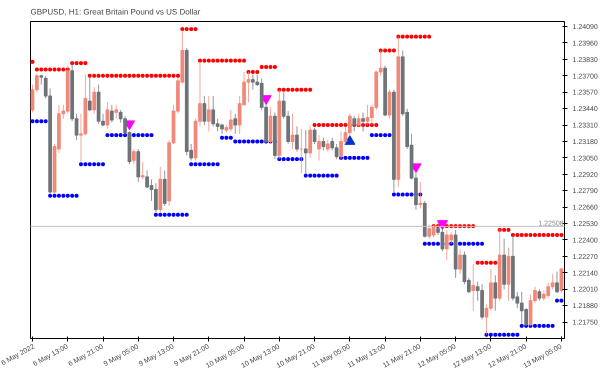  Describe the element at coordinates (442, 225) in the screenshot. I see `point` at that location.